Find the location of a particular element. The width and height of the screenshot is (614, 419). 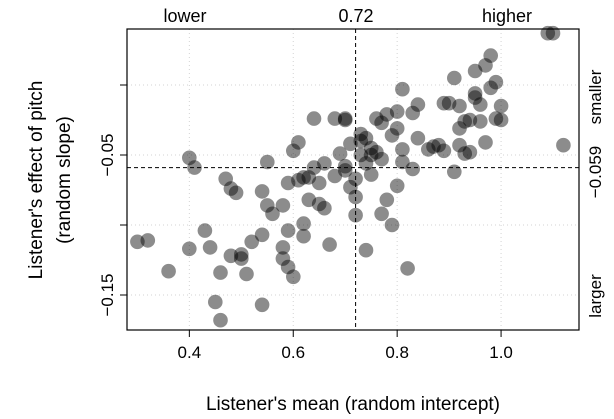

x-tick-label-0: 0.4 is located at coordinates (190, 352).